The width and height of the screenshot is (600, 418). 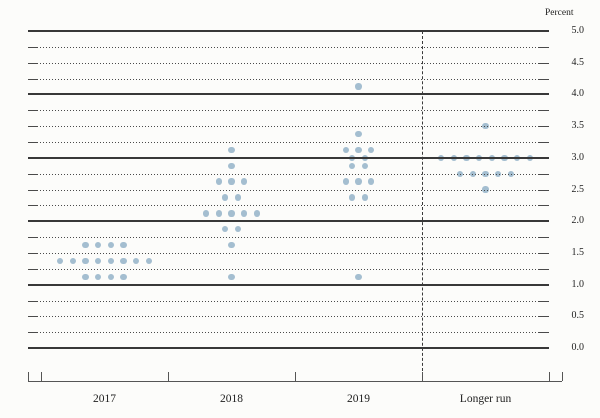 I want to click on x-axis-baseline, so click(x=295, y=381).